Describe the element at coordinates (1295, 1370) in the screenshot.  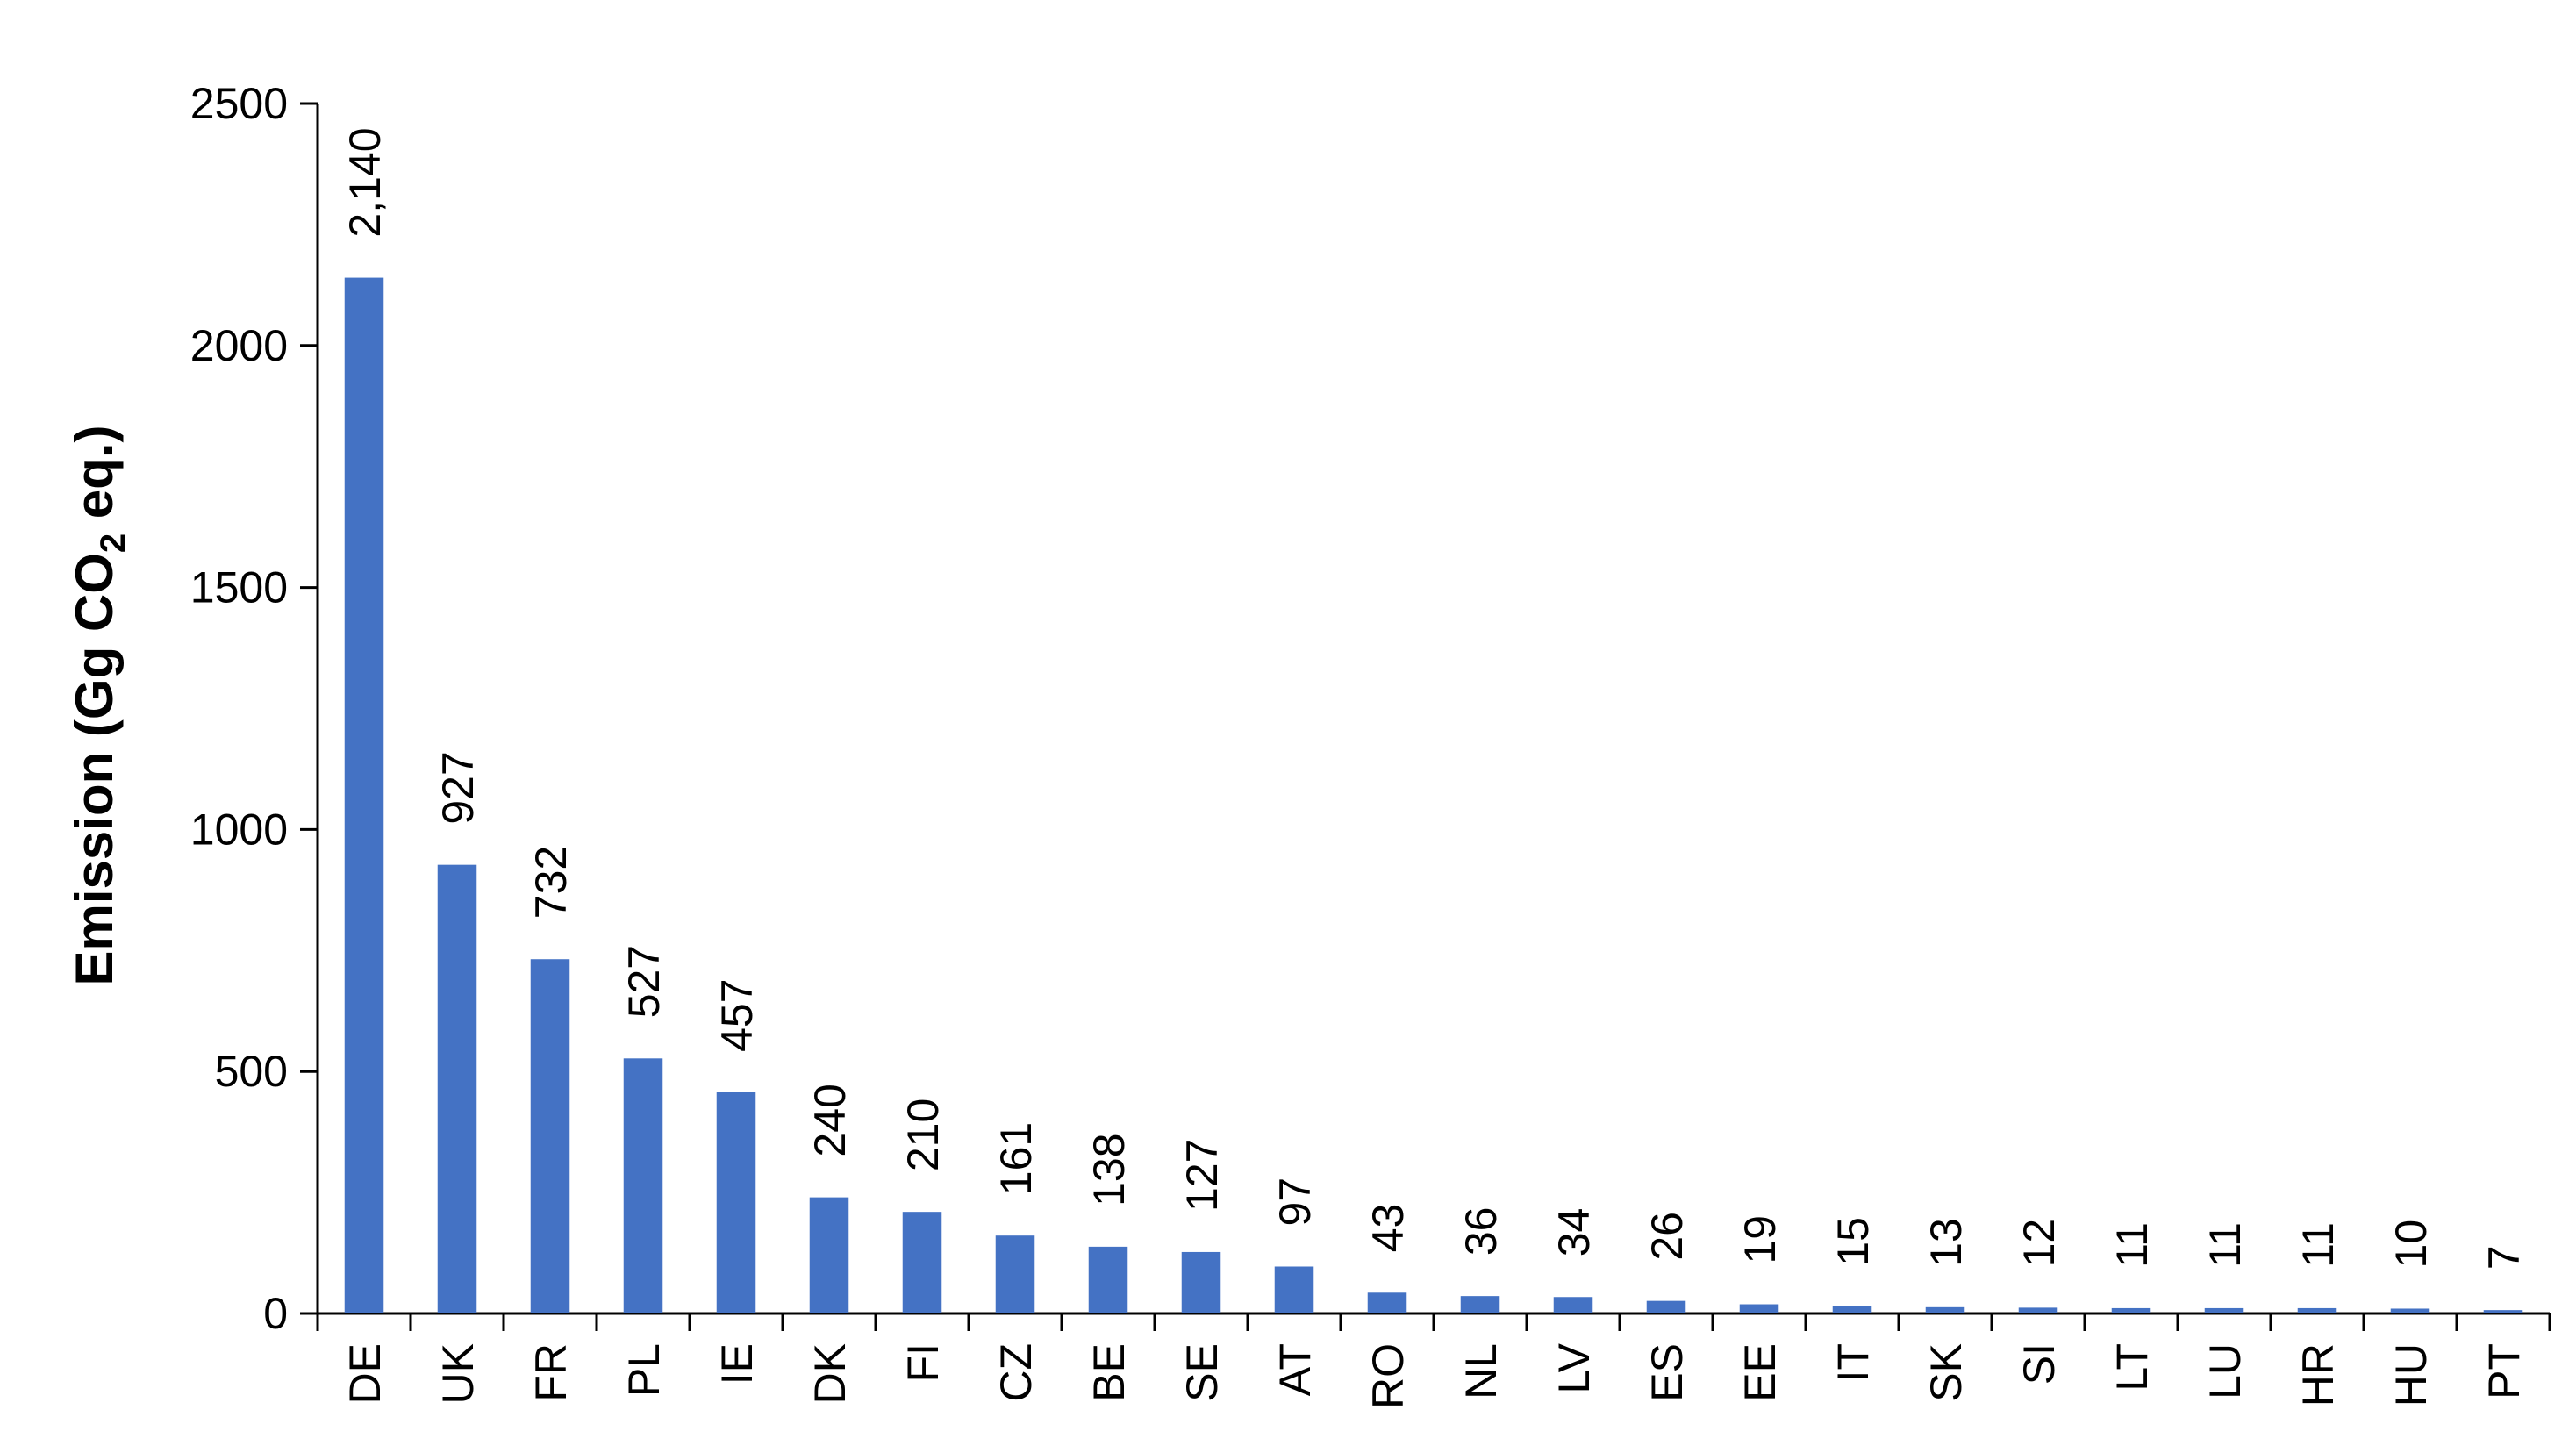
I see `x-tick-label-at: AT` at that location.